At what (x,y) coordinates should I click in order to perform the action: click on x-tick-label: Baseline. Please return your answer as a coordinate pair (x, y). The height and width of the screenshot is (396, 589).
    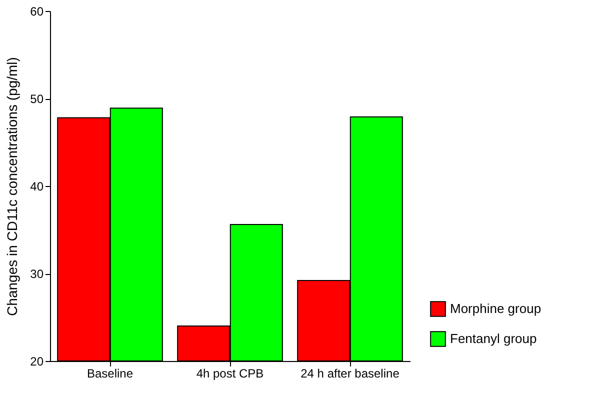
    Looking at the image, I should click on (110, 373).